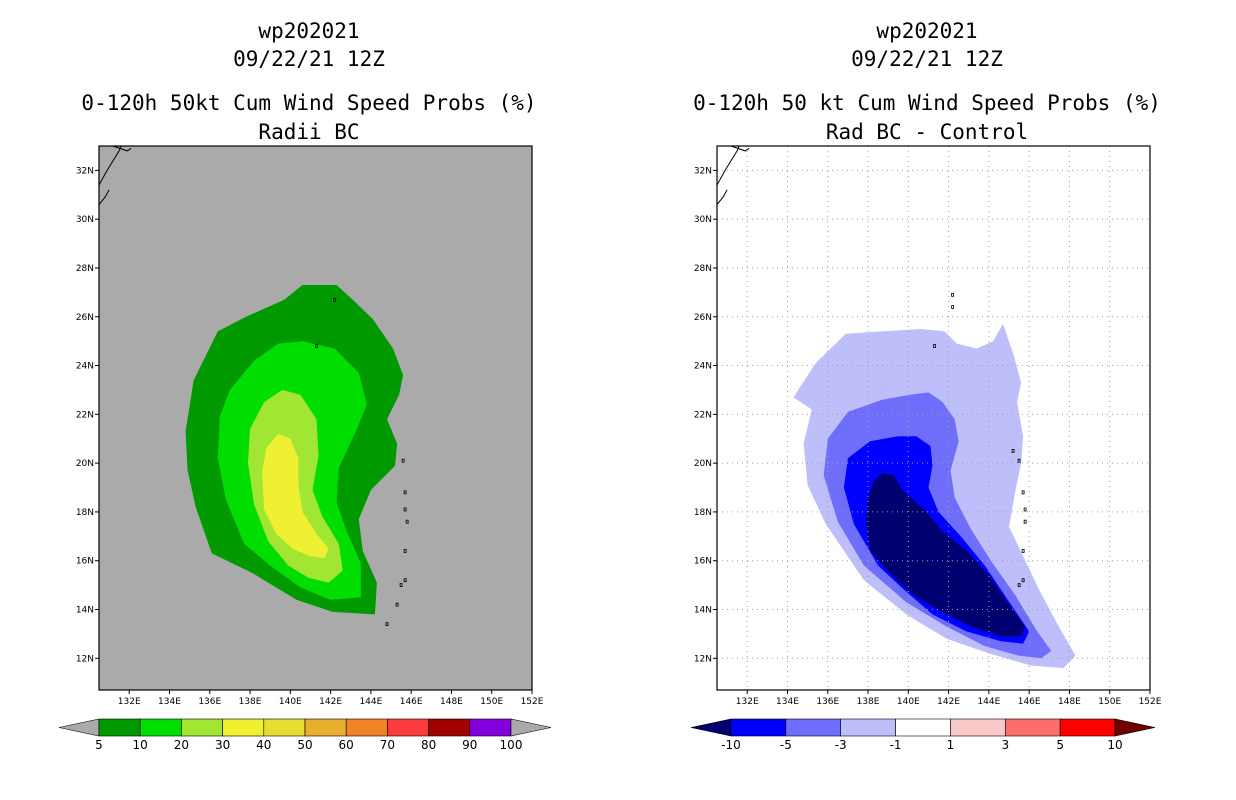 This screenshot has height=800, width=1236. I want to click on x-tick-label: 134E, so click(787, 702).